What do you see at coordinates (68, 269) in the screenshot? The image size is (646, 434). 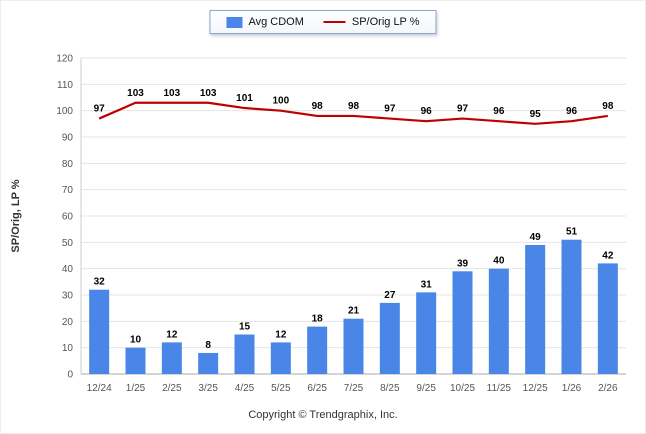 I see `y-tick-label: 40` at bounding box center [68, 269].